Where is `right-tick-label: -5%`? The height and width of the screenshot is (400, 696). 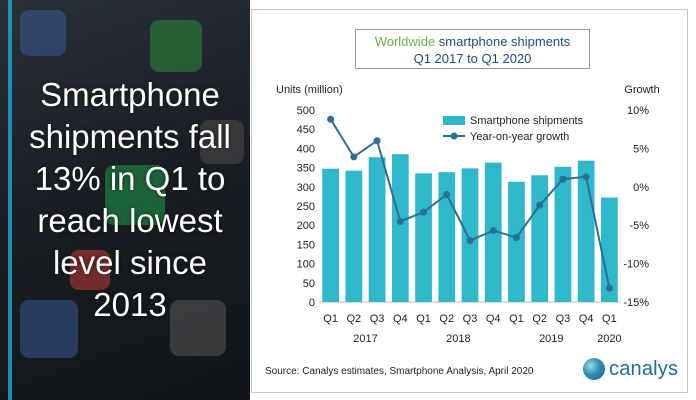 right-tick-label: -5% is located at coordinates (639, 226).